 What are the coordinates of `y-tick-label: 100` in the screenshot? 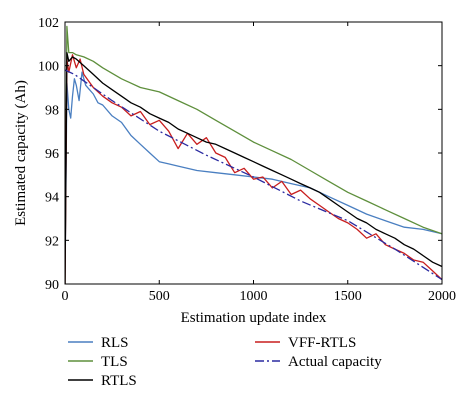 It's located at (48, 67).